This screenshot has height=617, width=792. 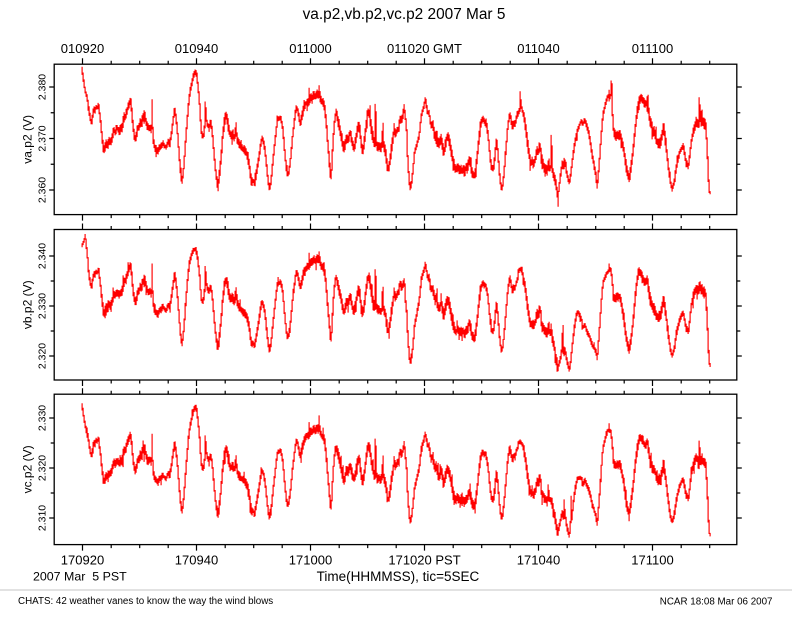 What do you see at coordinates (82, 48) in the screenshot?
I see `svg-text: 010920` at bounding box center [82, 48].